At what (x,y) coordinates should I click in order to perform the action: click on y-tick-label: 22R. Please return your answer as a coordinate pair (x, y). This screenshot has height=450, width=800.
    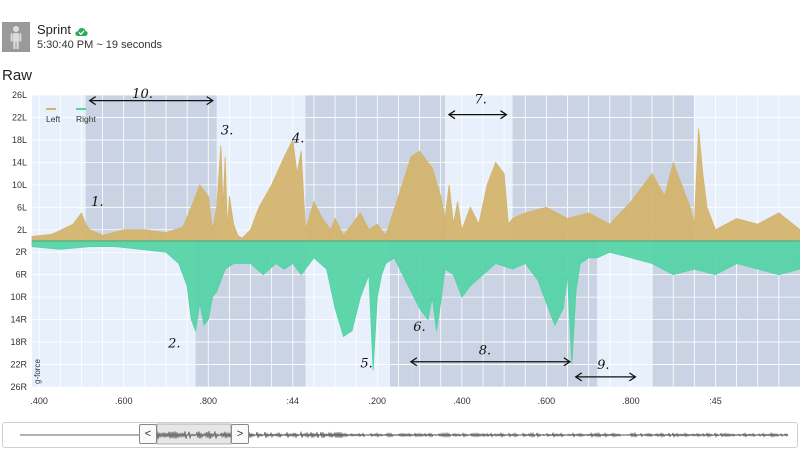
    Looking at the image, I should click on (18, 365).